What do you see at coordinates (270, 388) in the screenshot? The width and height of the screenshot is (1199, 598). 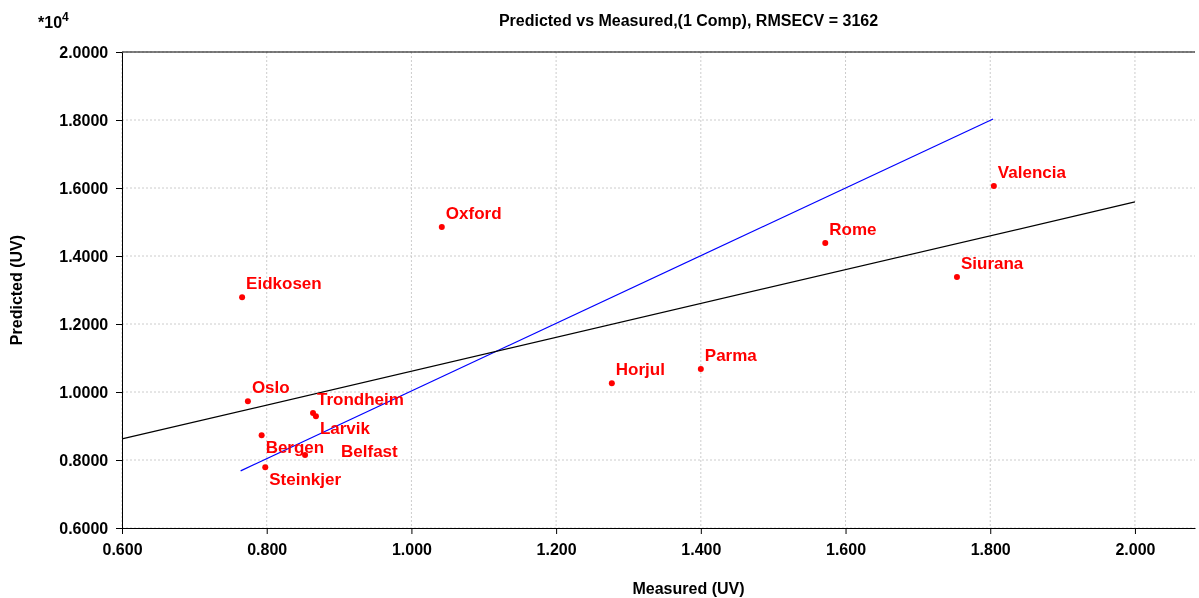 I see `annotation: Oslo` at bounding box center [270, 388].